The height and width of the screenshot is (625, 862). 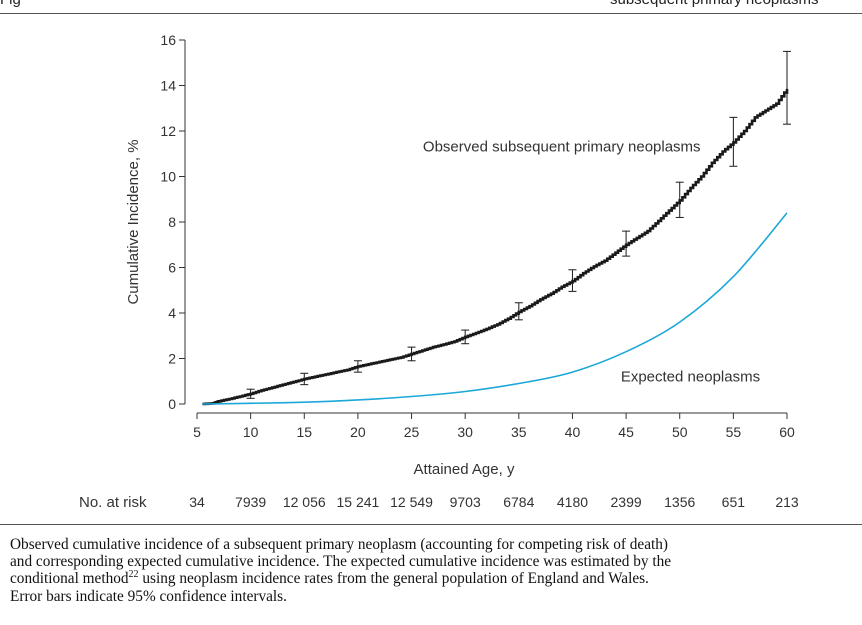 What do you see at coordinates (734, 432) in the screenshot?
I see `x-tick-label: 55` at bounding box center [734, 432].